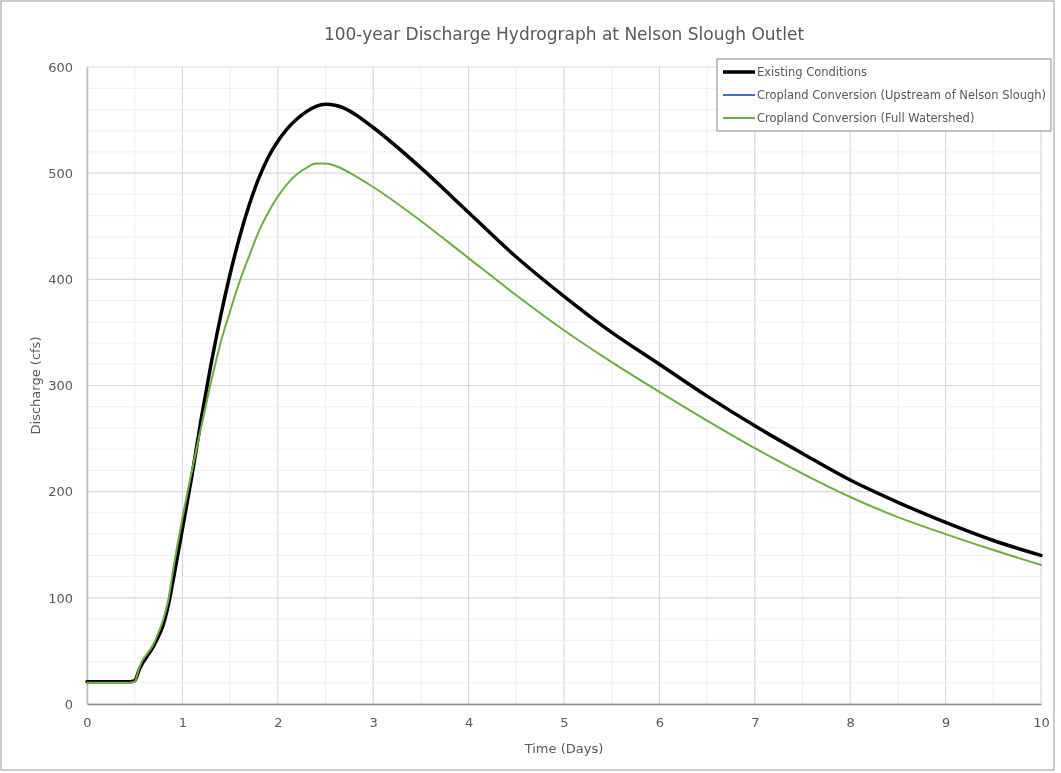  I want to click on y-tick-label: 500, so click(60, 173).